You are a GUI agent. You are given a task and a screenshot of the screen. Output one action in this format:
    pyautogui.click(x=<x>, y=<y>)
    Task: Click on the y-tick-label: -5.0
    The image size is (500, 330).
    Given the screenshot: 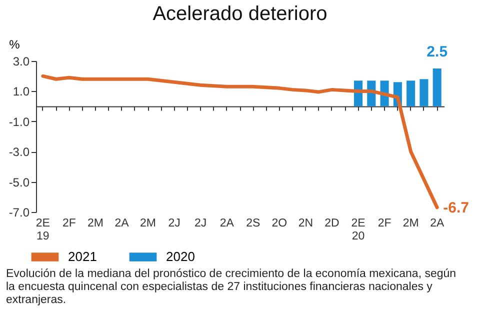 What is the action you would take?
    pyautogui.click(x=19, y=182)
    